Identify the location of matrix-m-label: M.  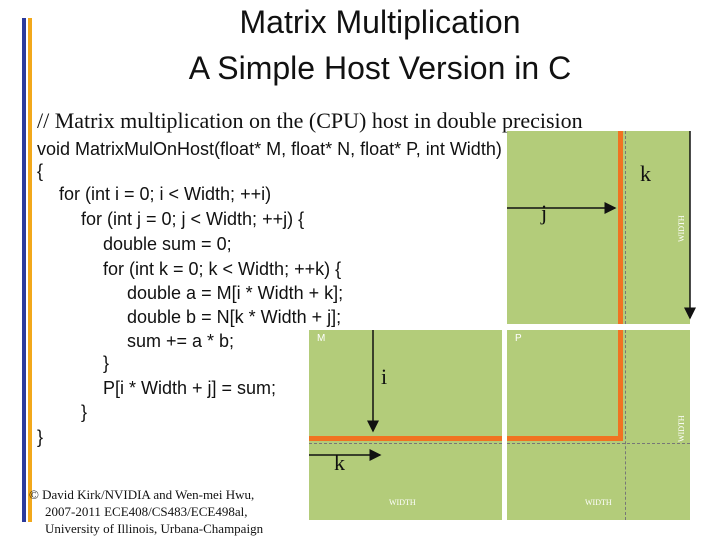
(321, 338).